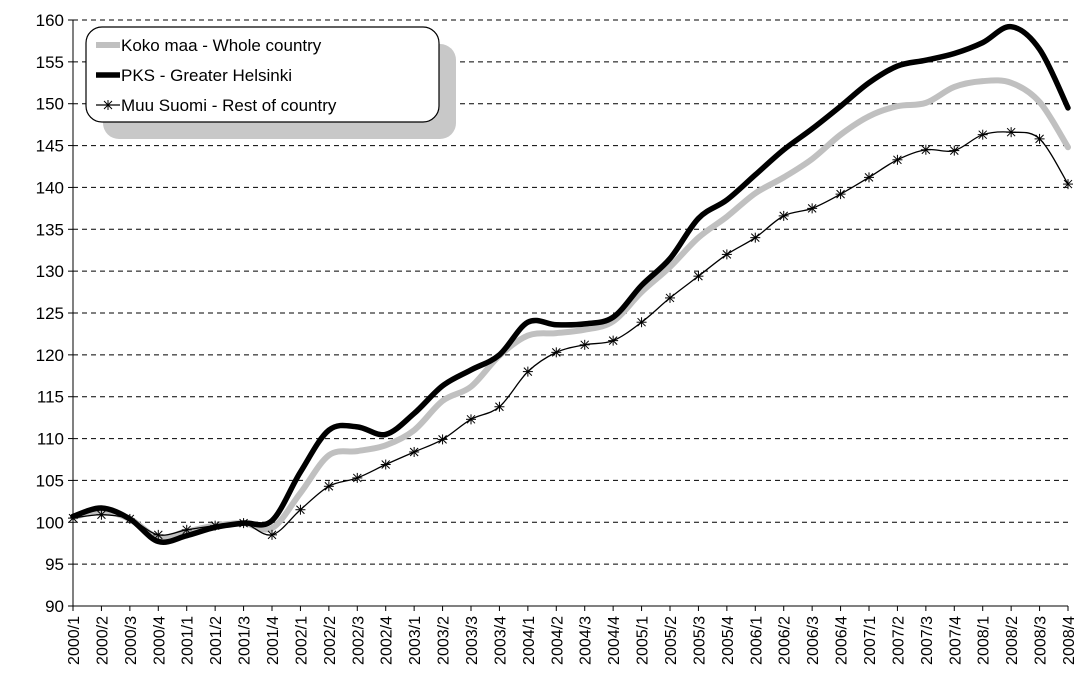 The image size is (1078, 696). What do you see at coordinates (870, 640) in the screenshot?
I see `x-tick-label: 2007/1` at bounding box center [870, 640].